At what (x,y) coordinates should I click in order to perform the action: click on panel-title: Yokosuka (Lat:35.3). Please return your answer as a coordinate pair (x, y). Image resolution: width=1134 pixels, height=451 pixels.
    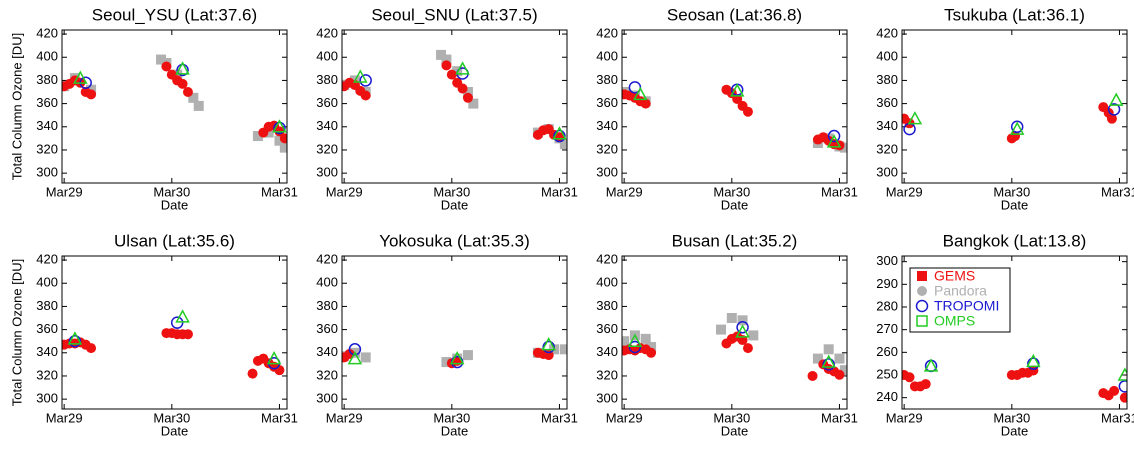
    Looking at the image, I should click on (454, 240).